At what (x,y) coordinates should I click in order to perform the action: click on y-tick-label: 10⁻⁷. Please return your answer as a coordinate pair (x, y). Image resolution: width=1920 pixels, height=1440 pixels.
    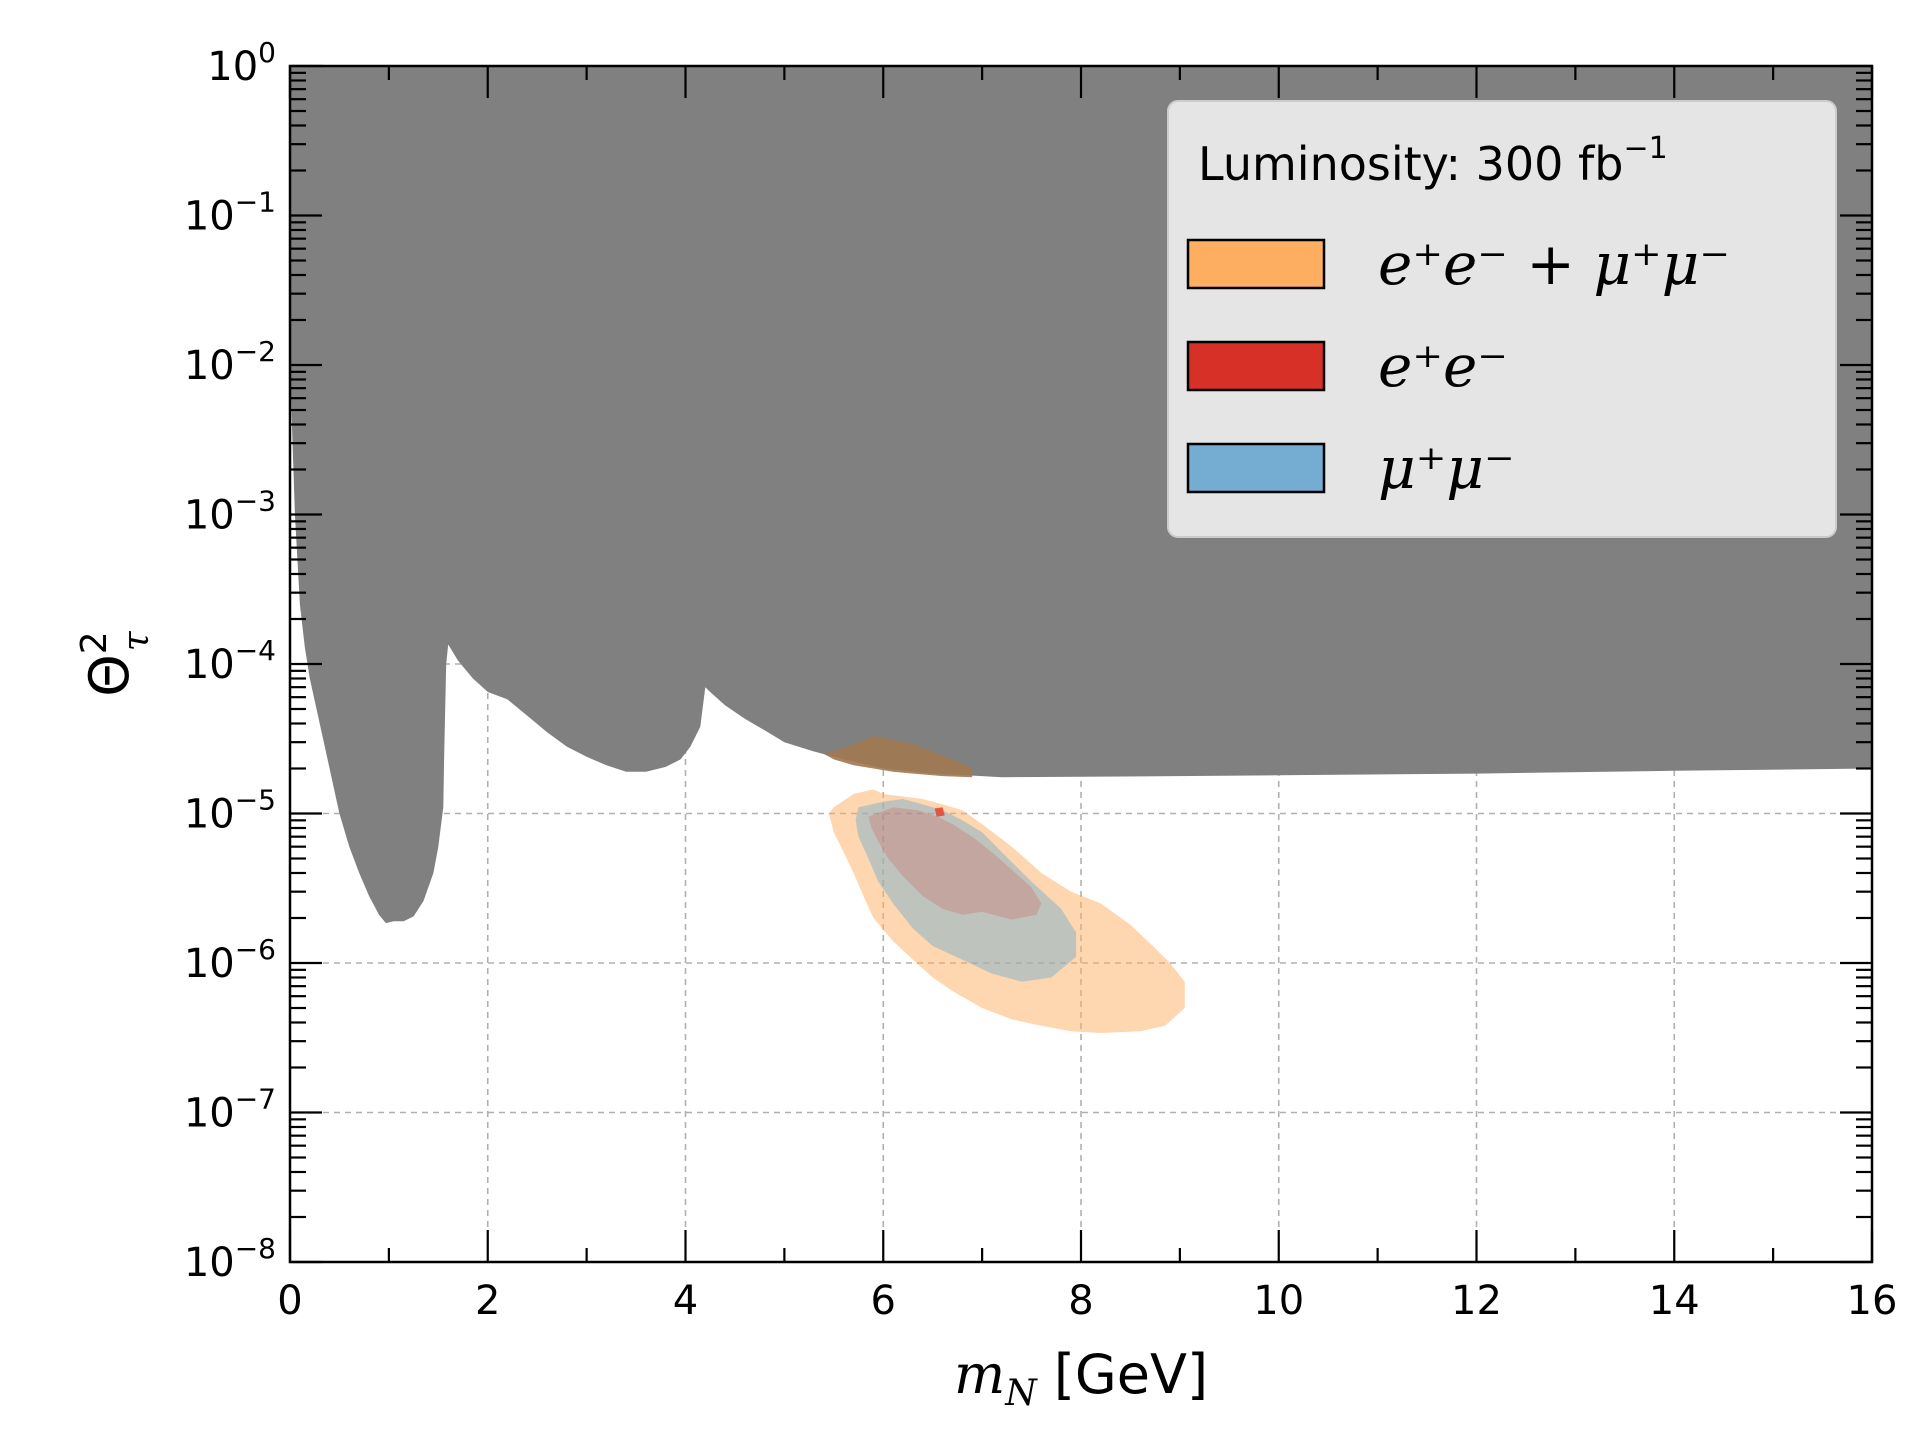
    Looking at the image, I should click on (230, 1110).